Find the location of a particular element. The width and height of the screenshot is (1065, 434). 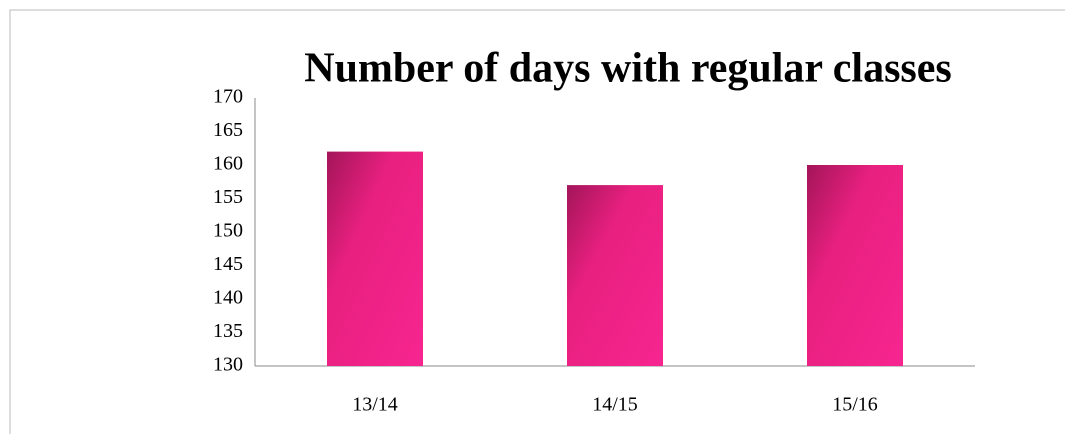

y-tick-label: 140 is located at coordinates (228, 298).